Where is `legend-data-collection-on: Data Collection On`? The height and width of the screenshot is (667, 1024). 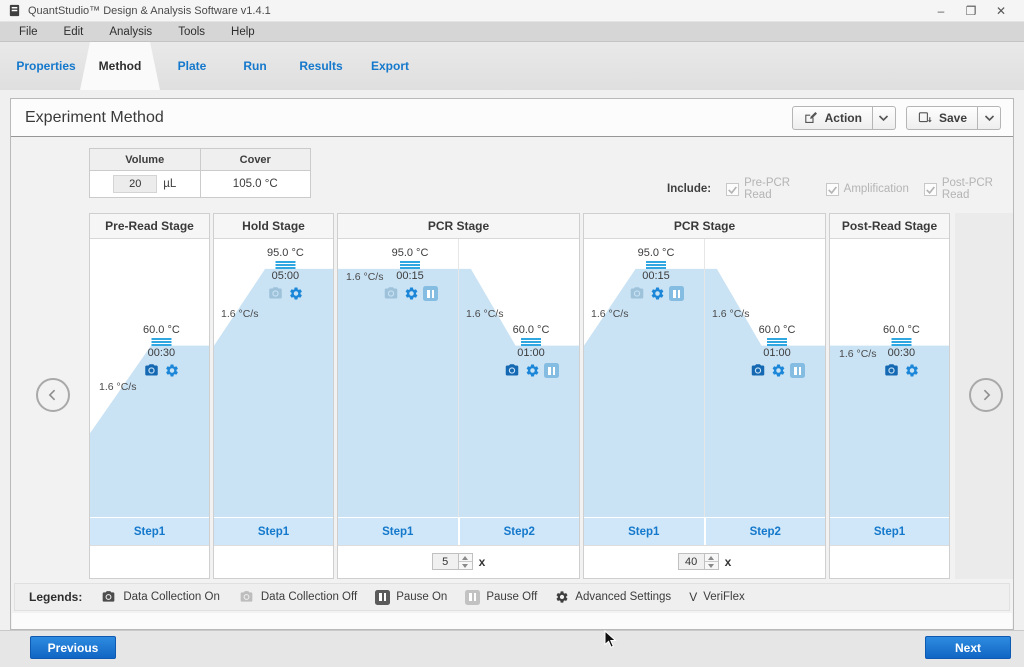
legend-data-collection-on: Data Collection On is located at coordinates (160, 597).